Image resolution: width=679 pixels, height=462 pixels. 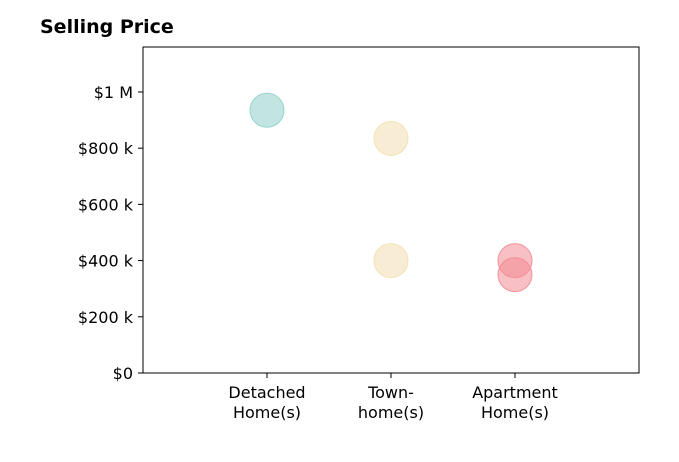 I want to click on x-tick-label: Town-, so click(x=390, y=392).